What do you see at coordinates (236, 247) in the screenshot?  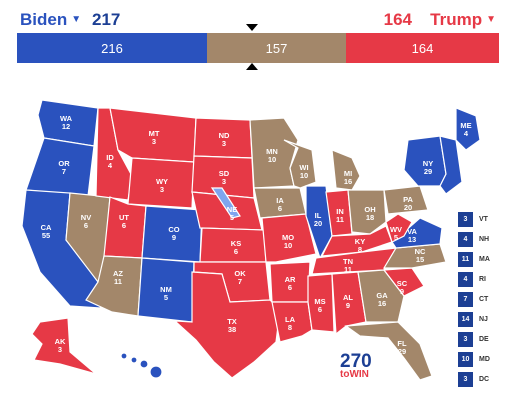 I see `state-label-ks: KS 6` at bounding box center [236, 247].